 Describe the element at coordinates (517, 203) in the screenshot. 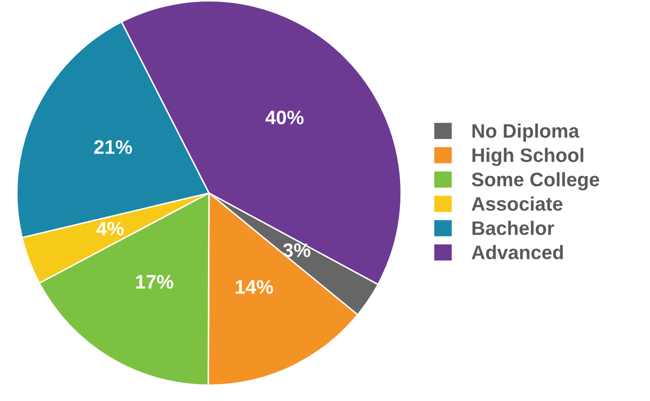

I see `legend-label: Associate` at that location.